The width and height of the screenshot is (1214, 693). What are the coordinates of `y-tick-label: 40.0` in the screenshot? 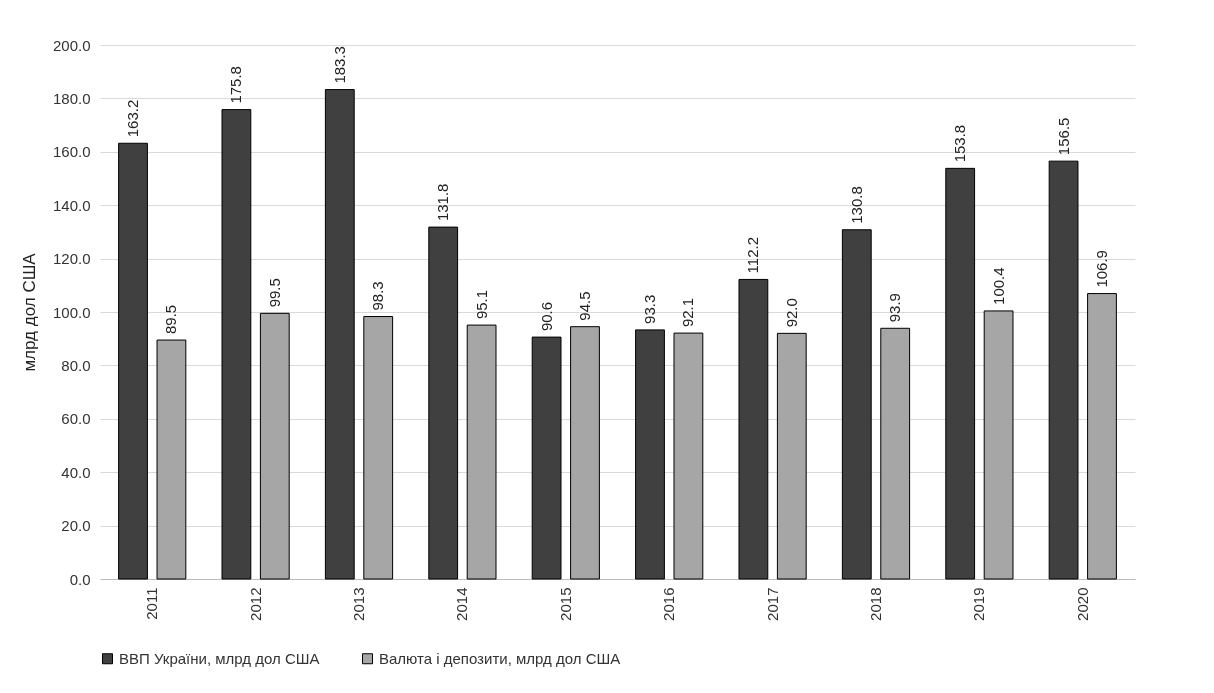 It's located at (76, 472).